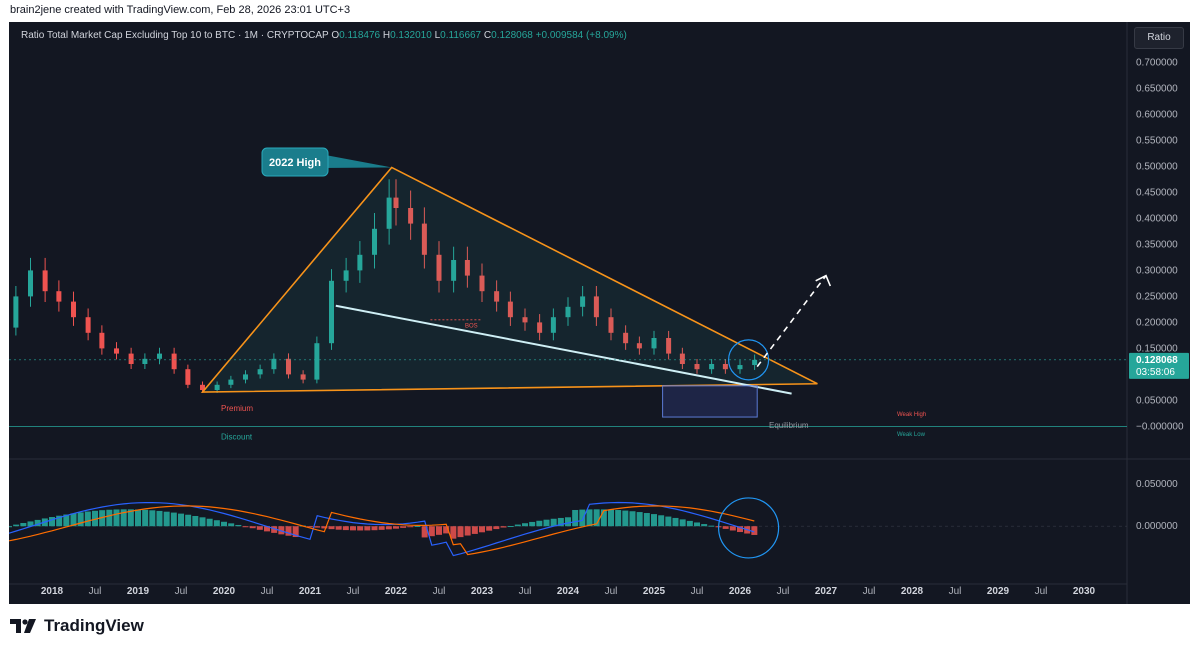  I want to click on y-tick-label: 0.450000, so click(1157, 192).